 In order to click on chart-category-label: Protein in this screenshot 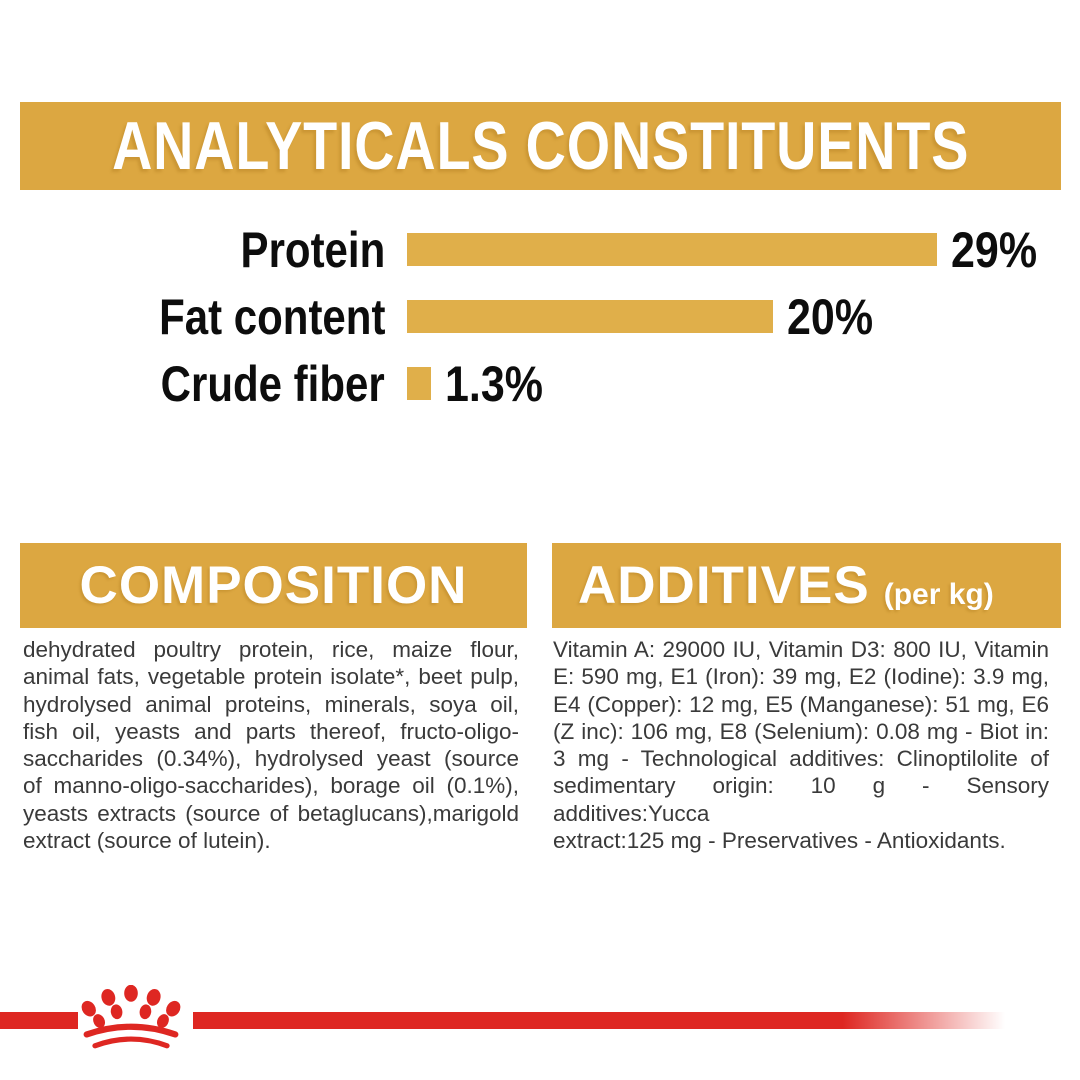, I will do `click(312, 249)`.